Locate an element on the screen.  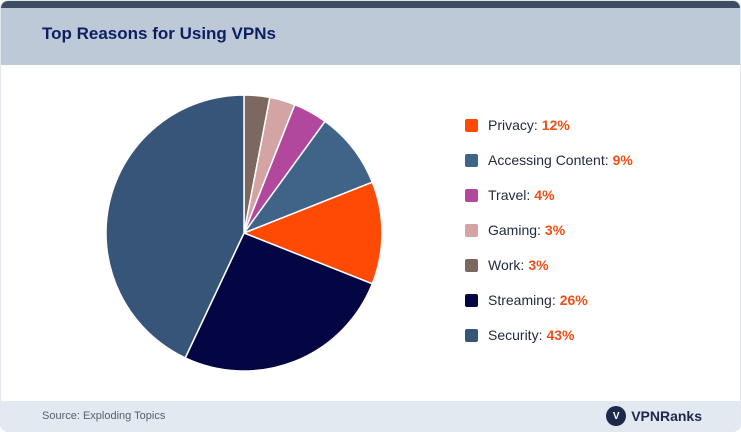
pie-slice-security is located at coordinates (175, 226).